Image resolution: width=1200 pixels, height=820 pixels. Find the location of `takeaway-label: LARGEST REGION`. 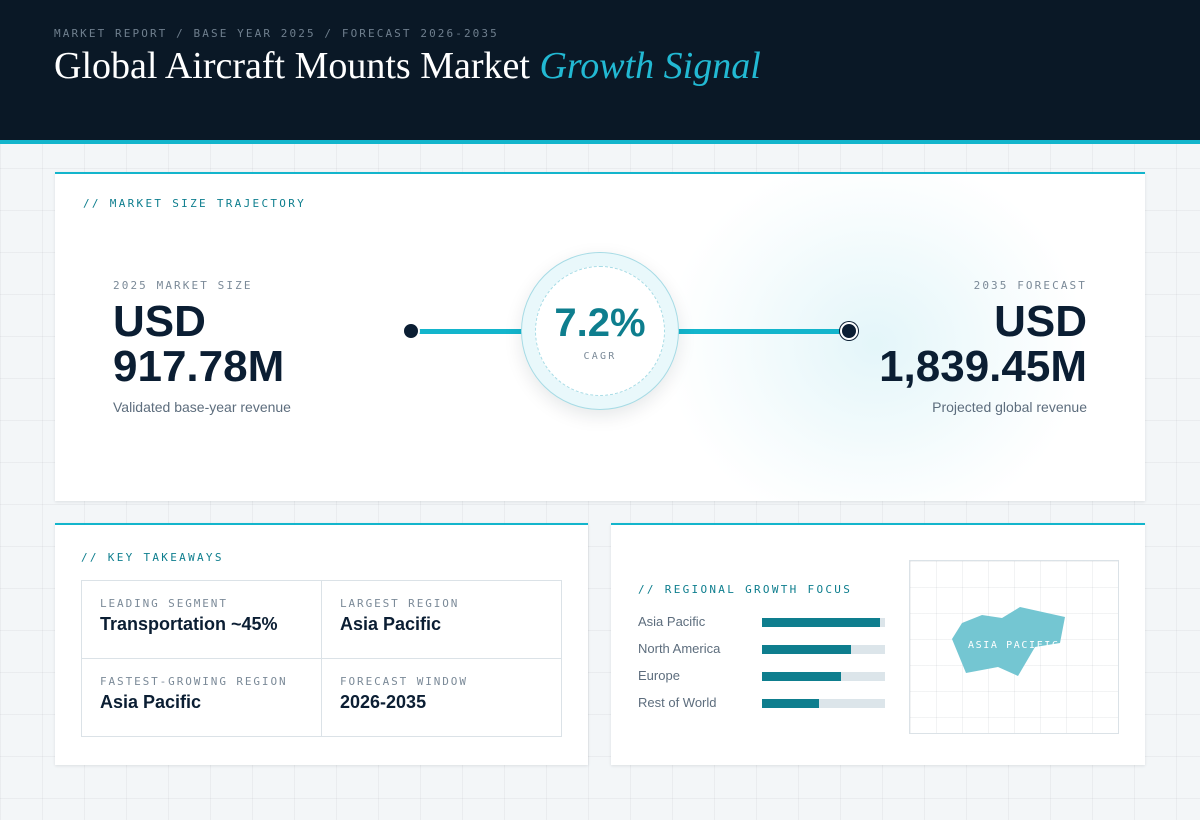

takeaway-label: LARGEST REGION is located at coordinates (400, 603).